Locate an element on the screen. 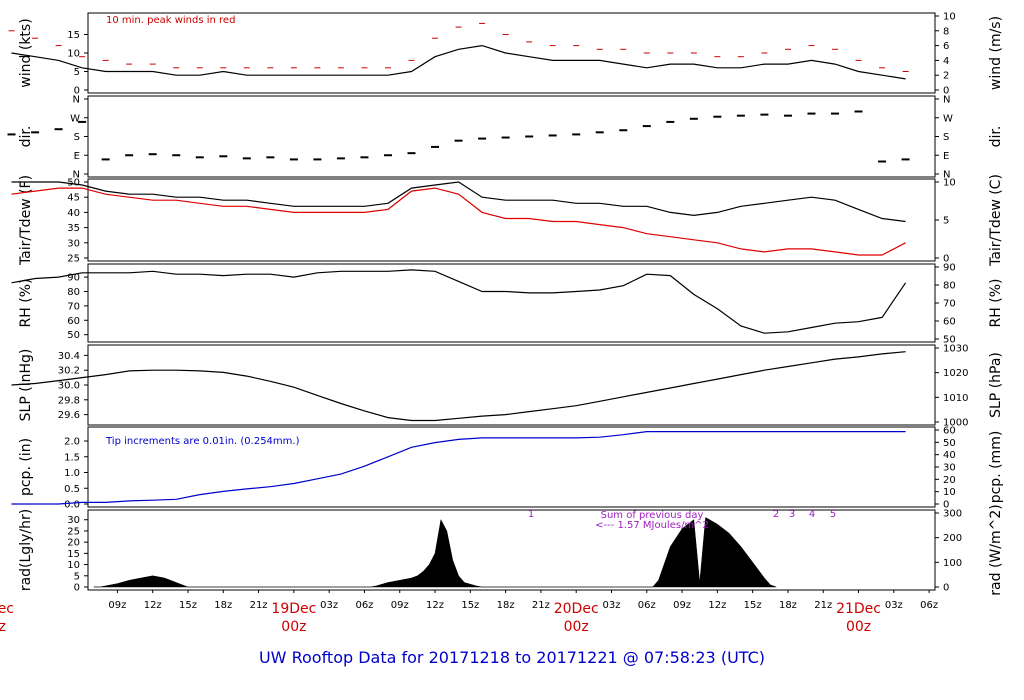  slp-ylabel-right: SLP (hPa) is located at coordinates (996, 385).